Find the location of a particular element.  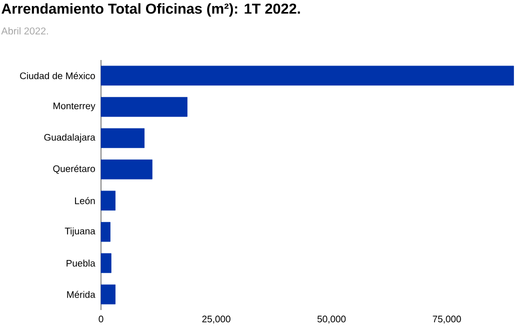

x-tick-label: 75,000 is located at coordinates (446, 320).